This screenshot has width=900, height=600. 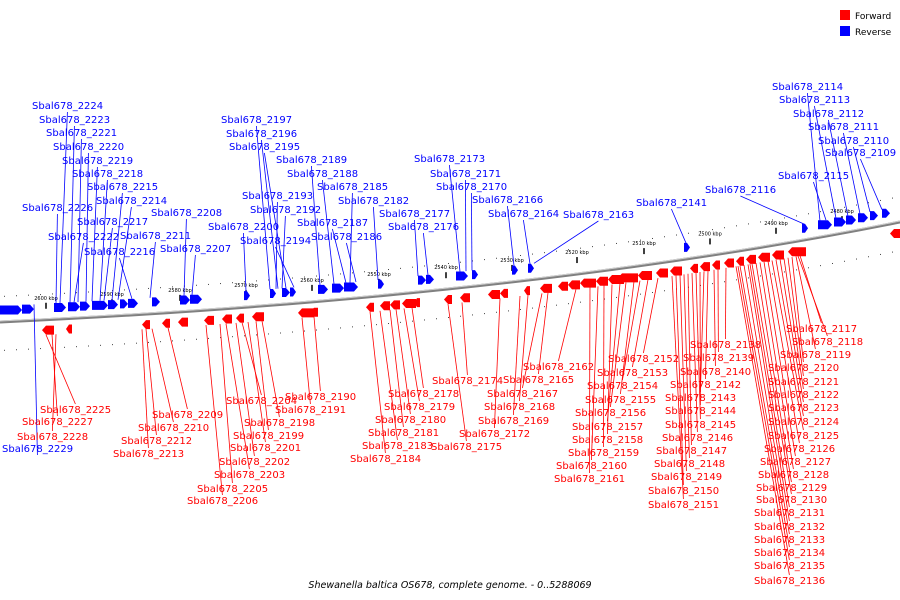 I want to click on gene-label: Sbal678_2175, so click(x=466, y=447).